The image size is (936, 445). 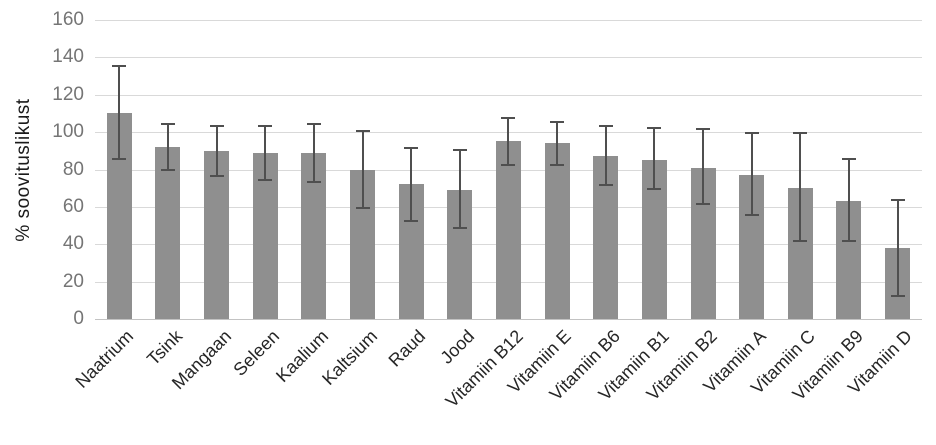 I want to click on y-tick-label: 100, so click(x=68, y=132).